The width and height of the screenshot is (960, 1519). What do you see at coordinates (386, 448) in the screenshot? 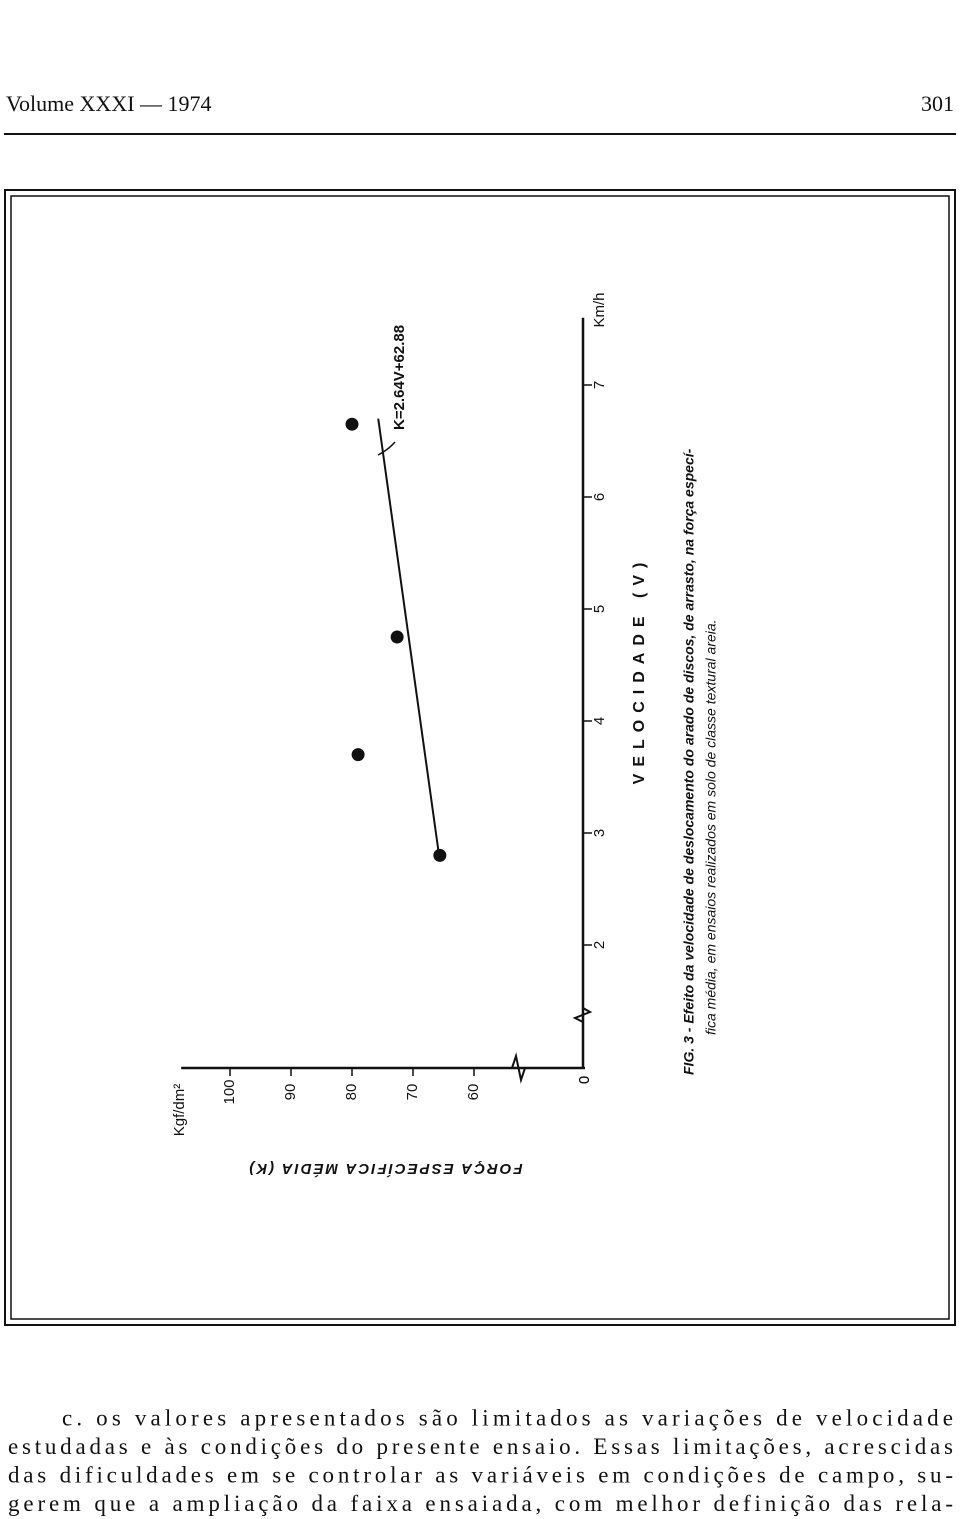
I see `fit-label-leader` at bounding box center [386, 448].